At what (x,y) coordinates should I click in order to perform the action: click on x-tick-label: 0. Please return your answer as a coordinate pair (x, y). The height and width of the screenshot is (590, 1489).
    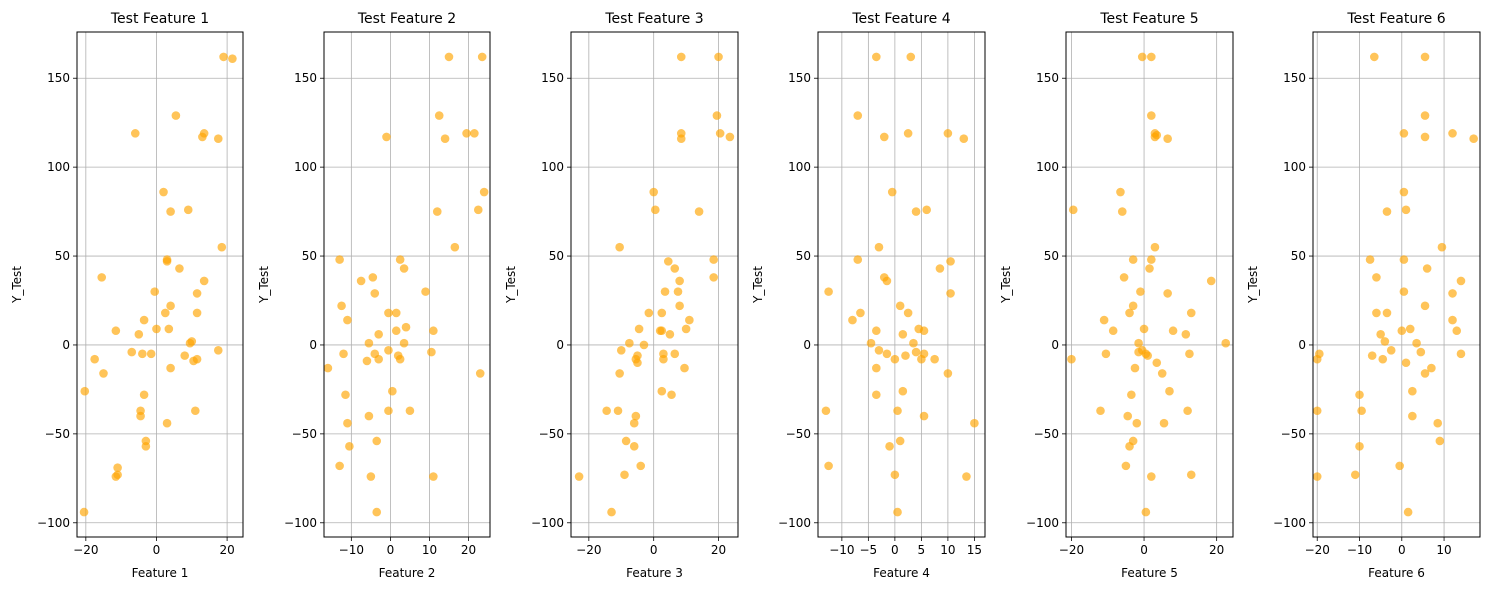
    Looking at the image, I should click on (1402, 550).